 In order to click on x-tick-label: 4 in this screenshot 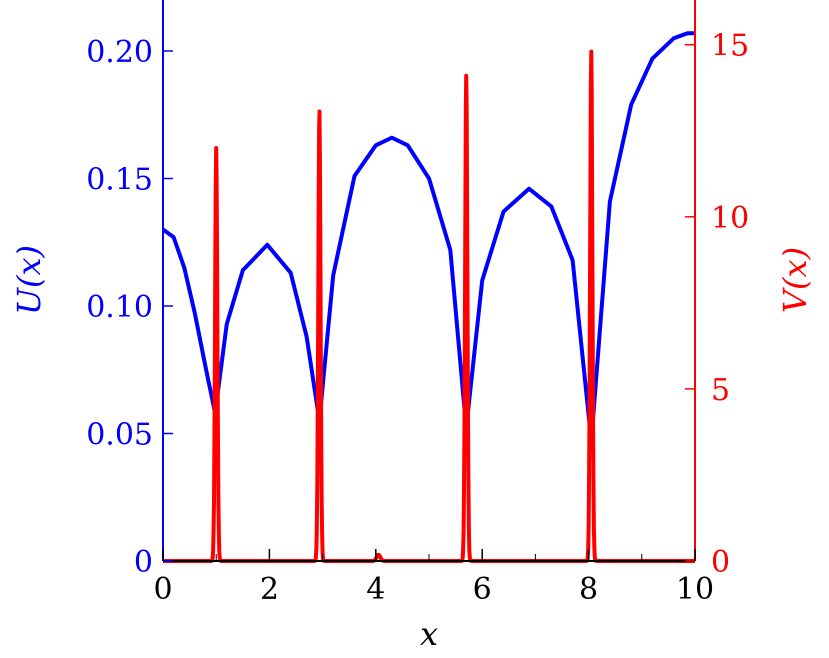, I will do `click(375, 589)`.